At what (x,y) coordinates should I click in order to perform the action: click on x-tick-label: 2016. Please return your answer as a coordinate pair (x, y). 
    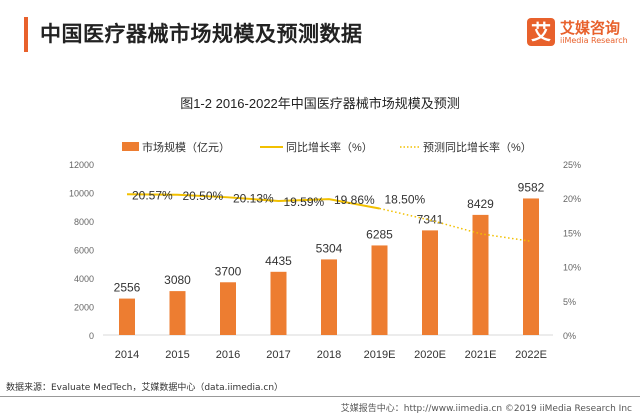
    Looking at the image, I should click on (228, 355).